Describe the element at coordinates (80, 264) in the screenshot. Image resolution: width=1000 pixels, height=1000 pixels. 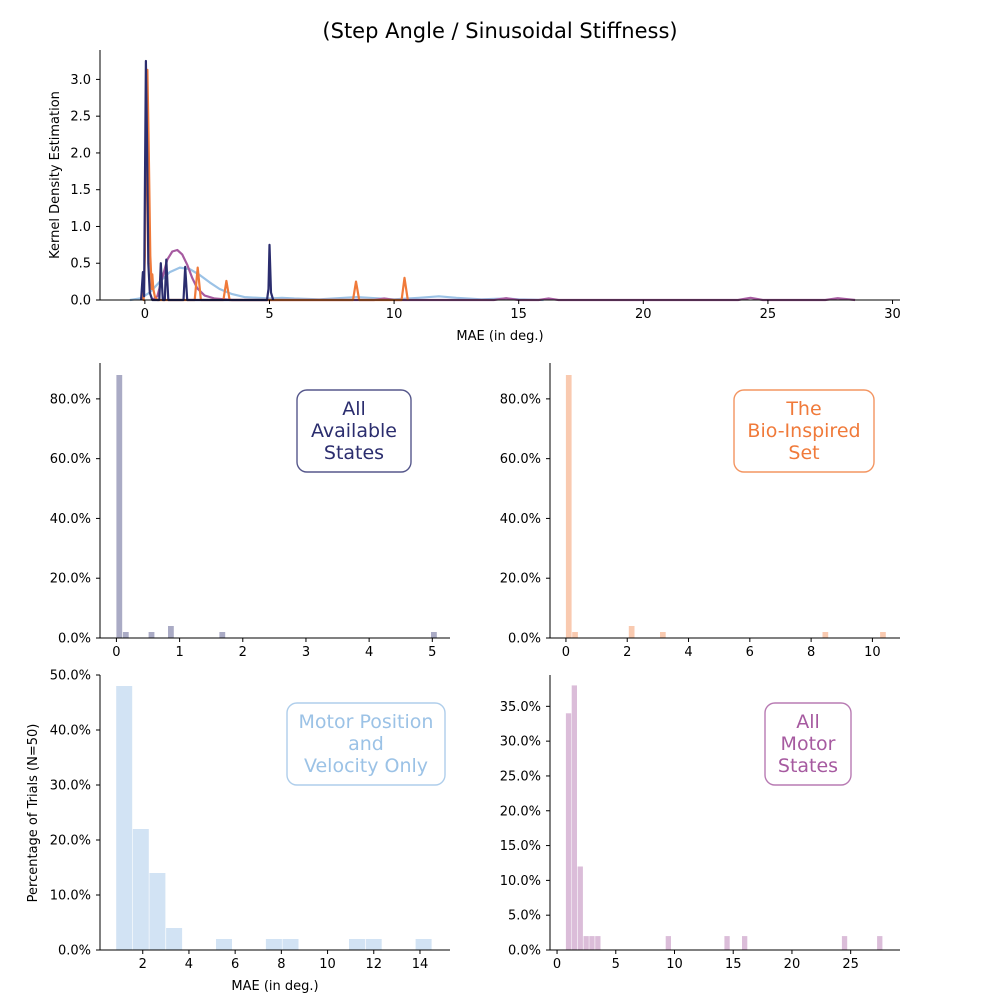
I see `y-tick-label: 0.5` at that location.